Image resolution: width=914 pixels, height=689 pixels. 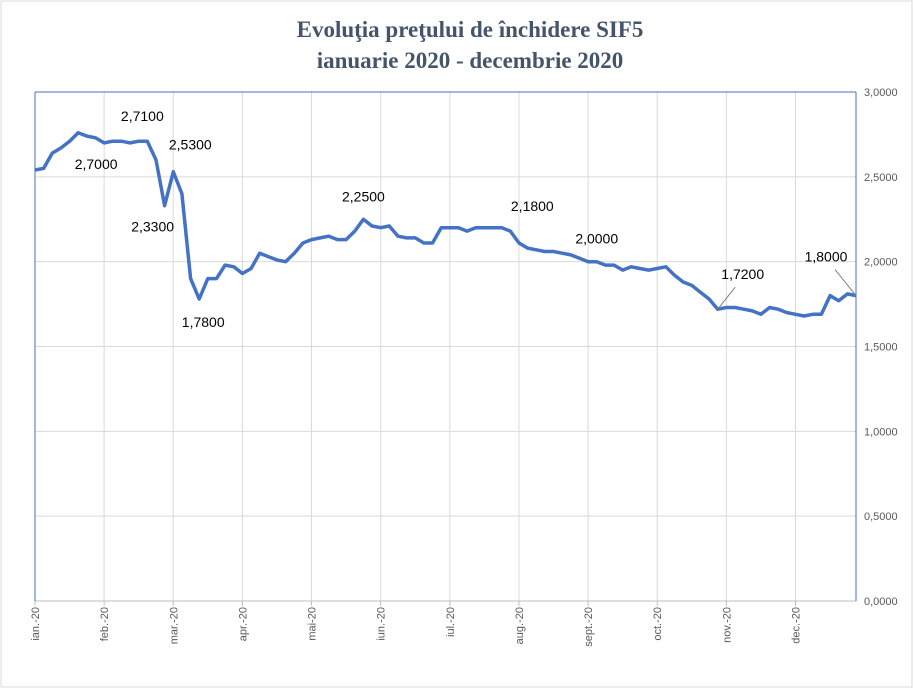 What do you see at coordinates (881, 517) in the screenshot?
I see `y-tick-label: 0,5000` at bounding box center [881, 517].